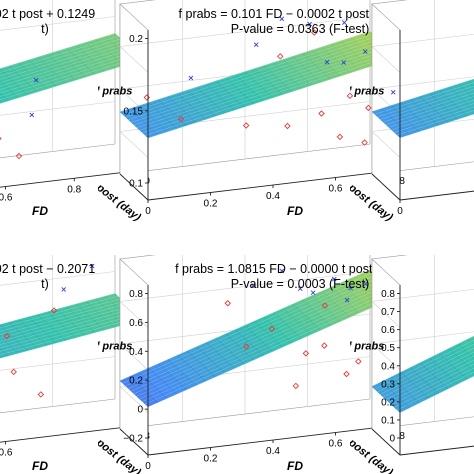 The height and width of the screenshot is (474, 474). What do you see at coordinates (114, 92) in the screenshot?
I see `z-axis-label: f prabs` at bounding box center [114, 92].